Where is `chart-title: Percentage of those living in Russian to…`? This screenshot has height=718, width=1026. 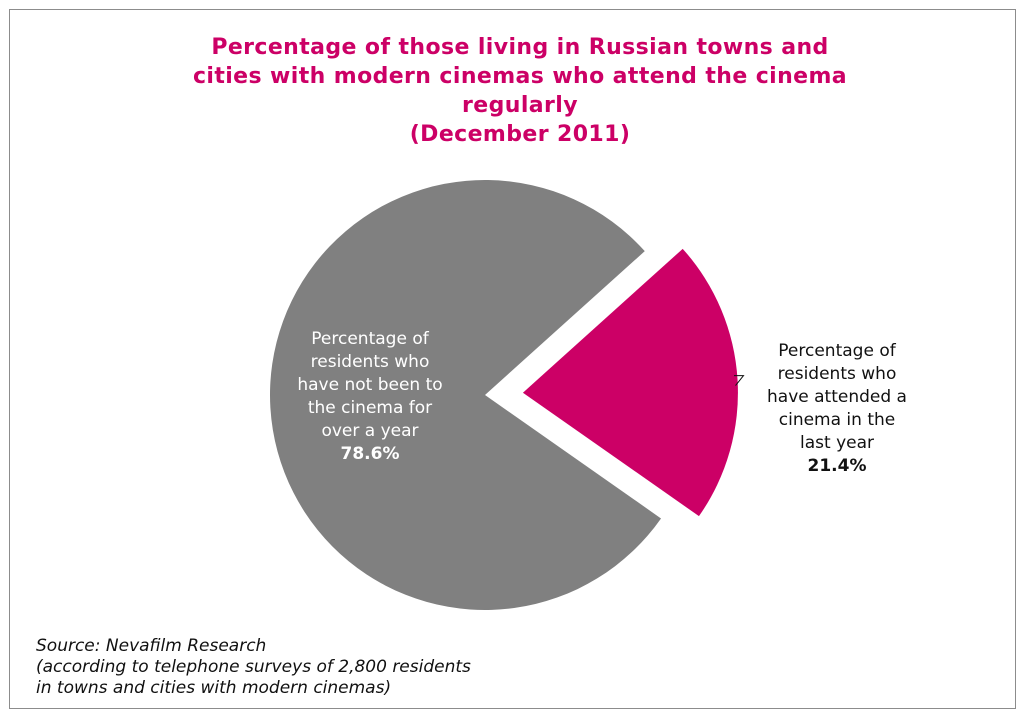
chart-title: Percentage of those living in Russian to… is located at coordinates (520, 91).